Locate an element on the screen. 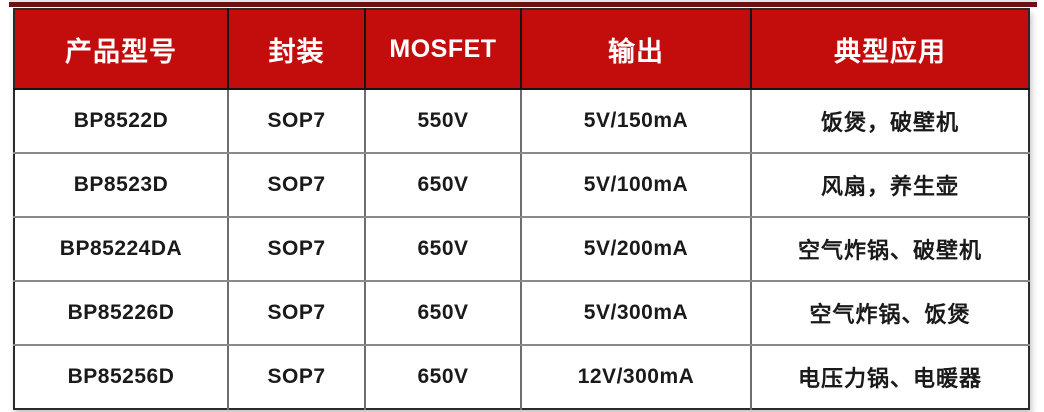 The image size is (1044, 412). cell-model: BP8523D is located at coordinates (121, 185).